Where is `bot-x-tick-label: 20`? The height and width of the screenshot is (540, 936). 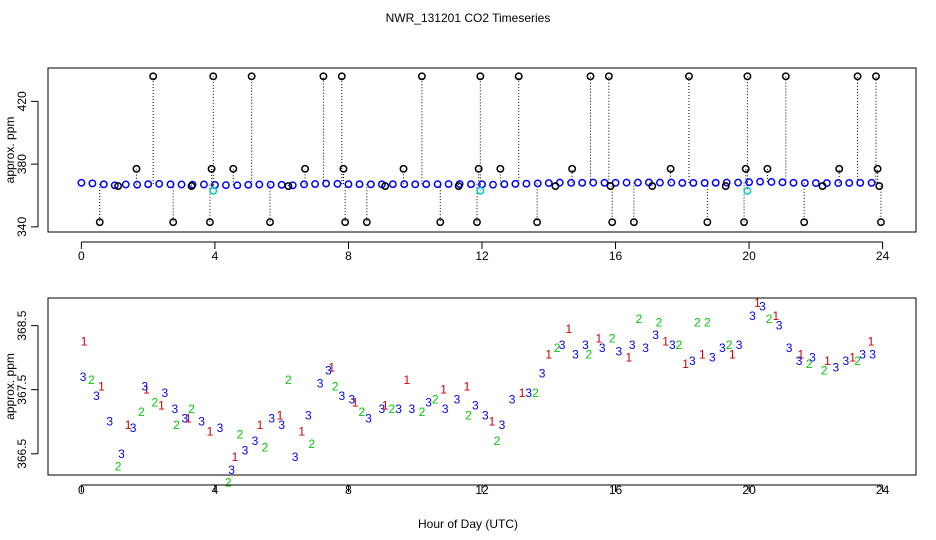 bot-x-tick-label: 20 is located at coordinates (749, 490).